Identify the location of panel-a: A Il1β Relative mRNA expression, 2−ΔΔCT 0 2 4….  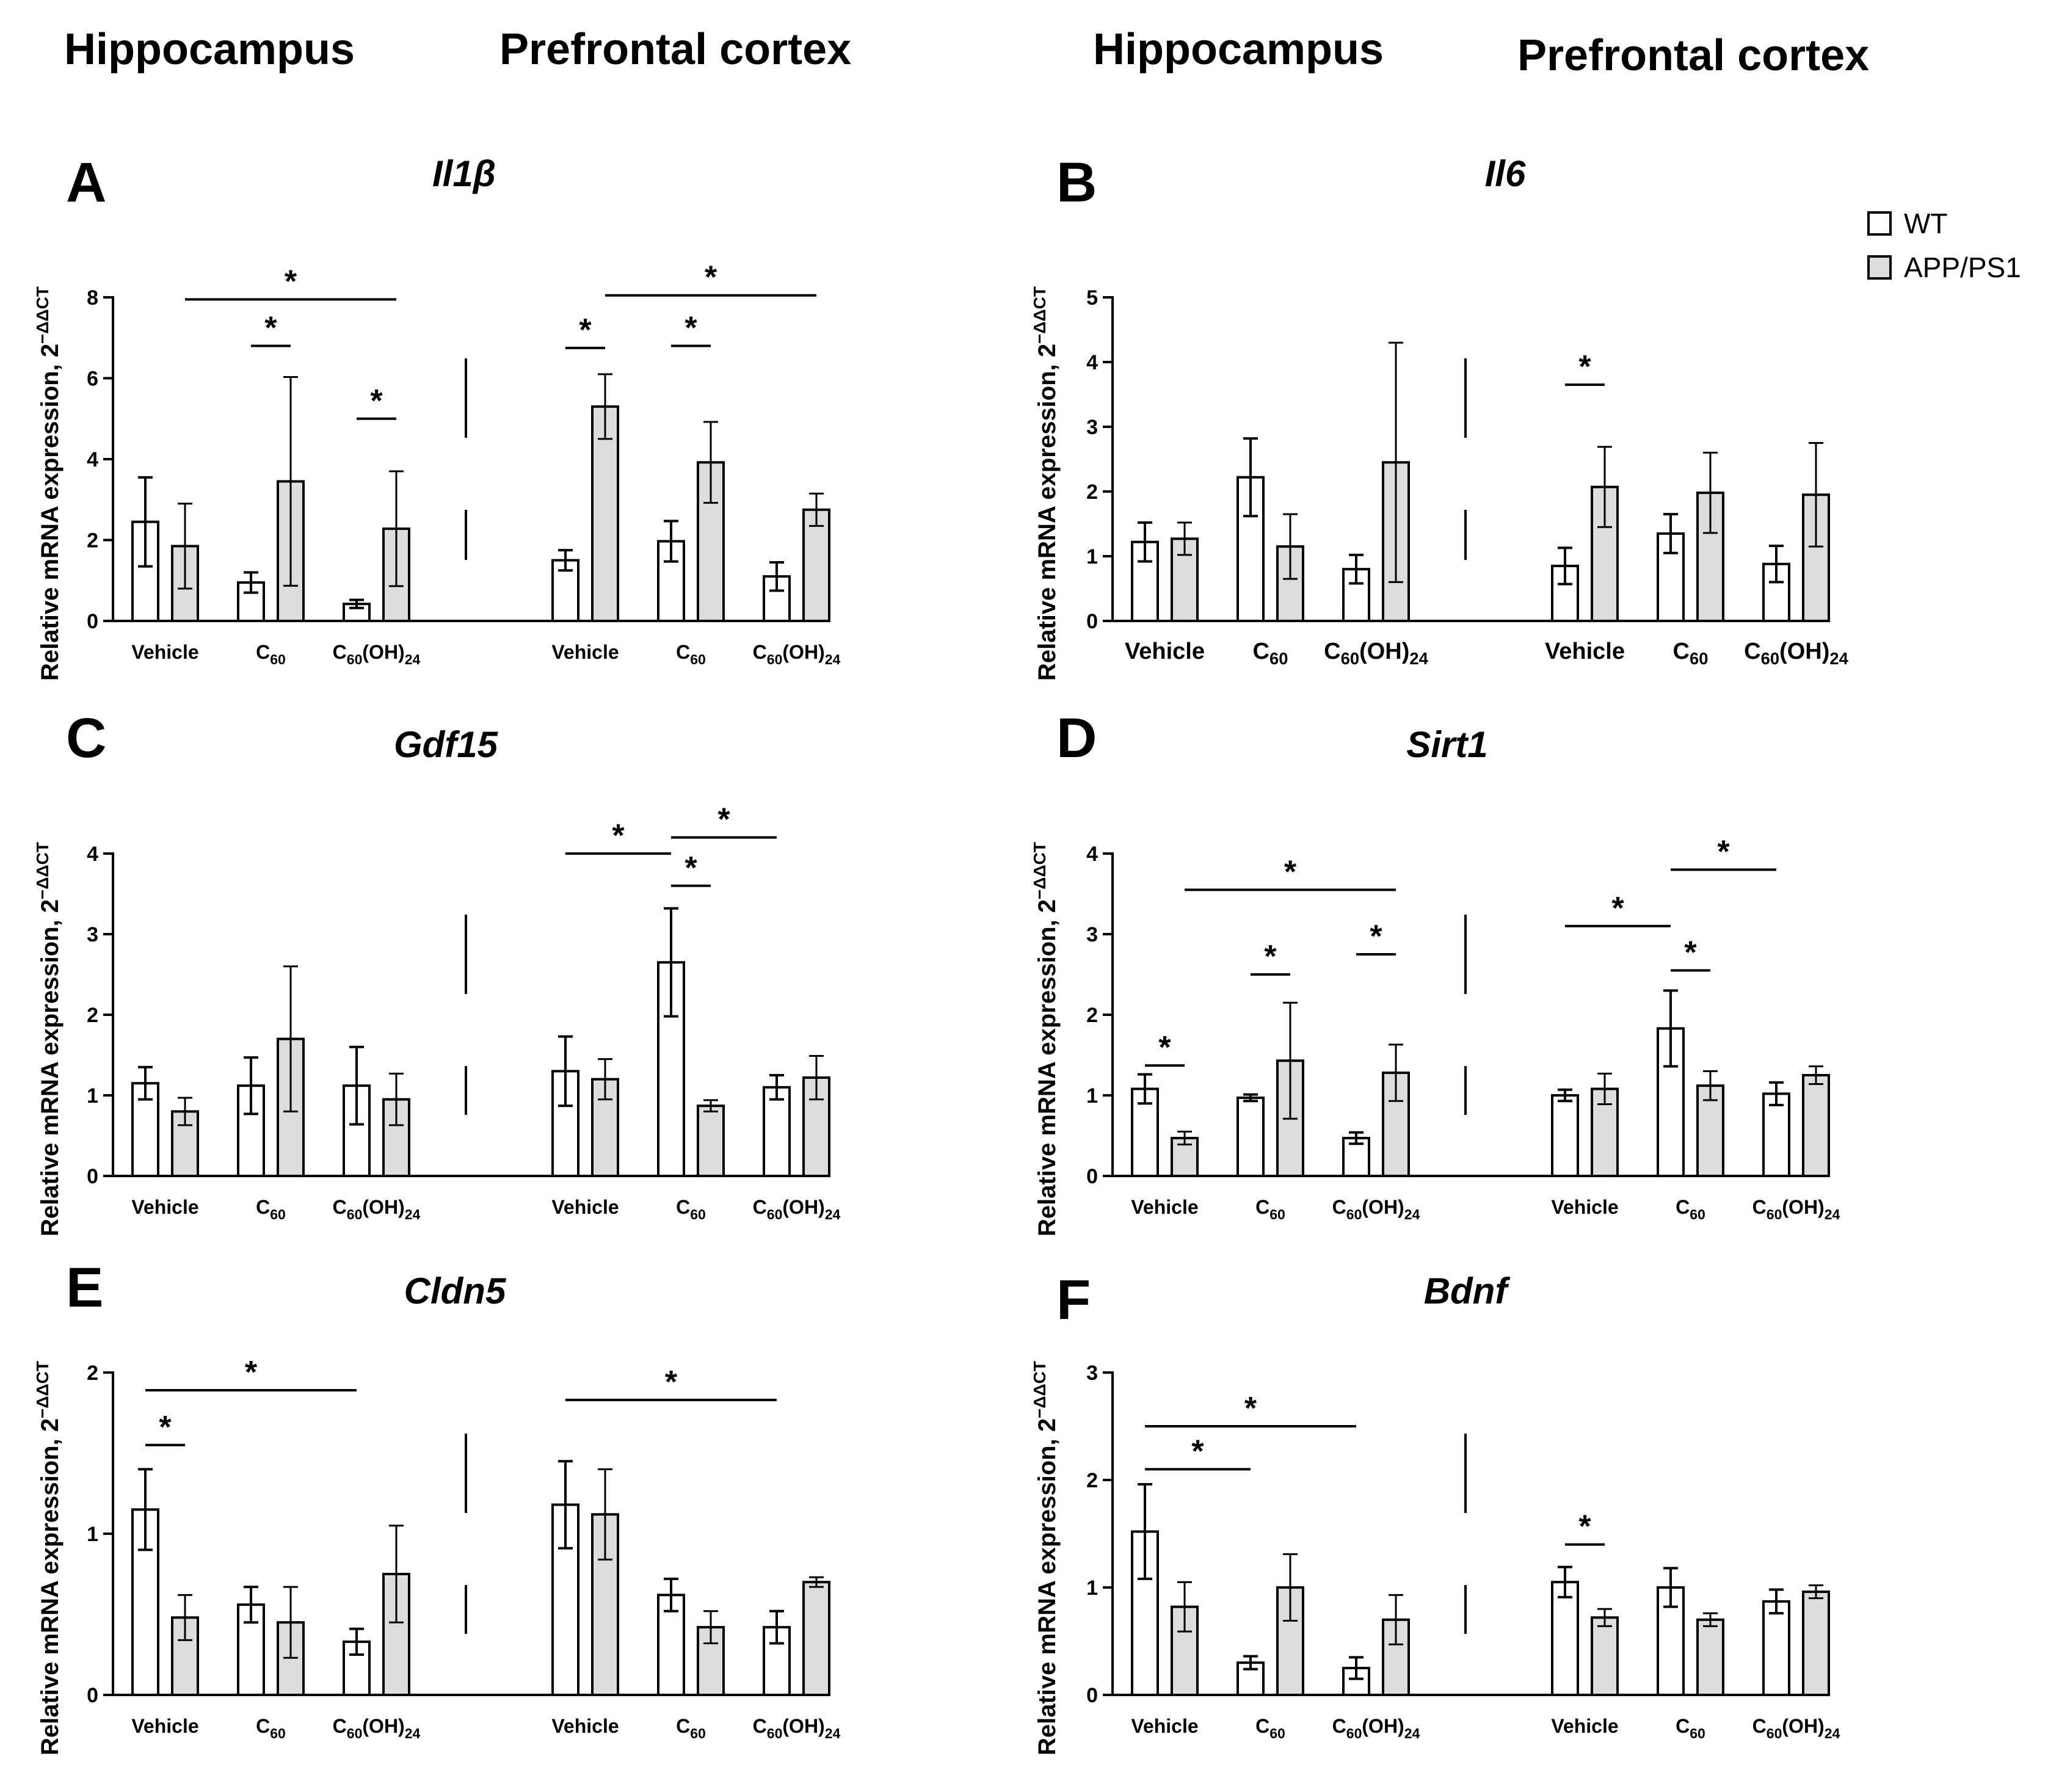
(437, 416).